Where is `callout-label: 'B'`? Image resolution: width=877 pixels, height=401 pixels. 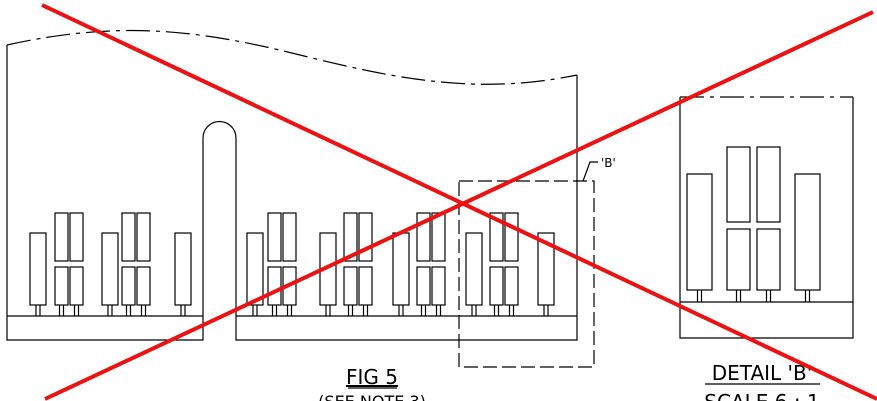 callout-label: 'B' is located at coordinates (608, 163).